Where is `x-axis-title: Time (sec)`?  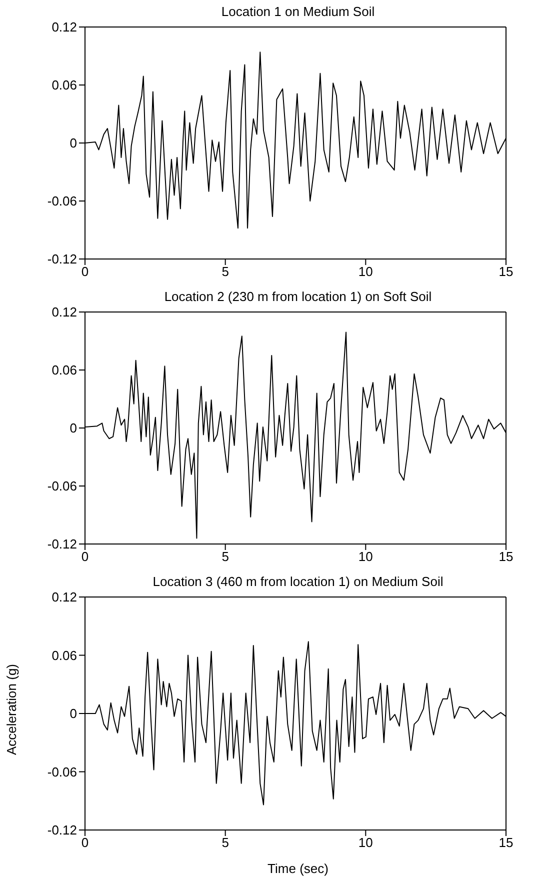 x-axis-title: Time (sec) is located at coordinates (298, 868).